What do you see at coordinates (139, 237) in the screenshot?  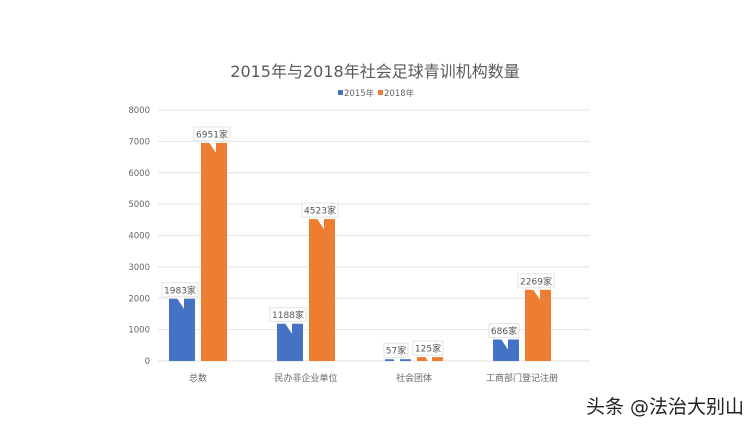 I see `y-tick-label: 4000` at bounding box center [139, 237].